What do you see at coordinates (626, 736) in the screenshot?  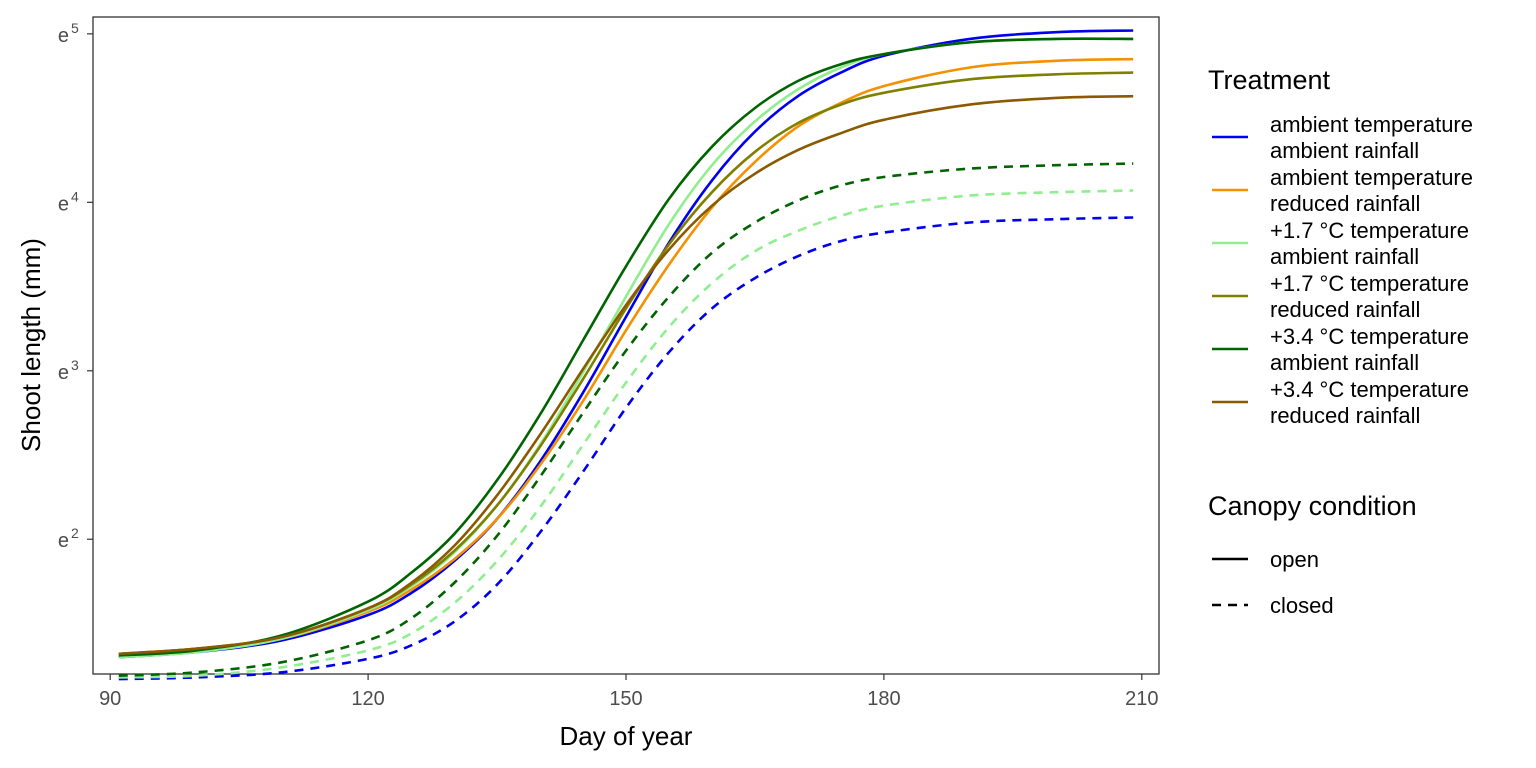 I see `x-axis-title: Day of year` at bounding box center [626, 736].